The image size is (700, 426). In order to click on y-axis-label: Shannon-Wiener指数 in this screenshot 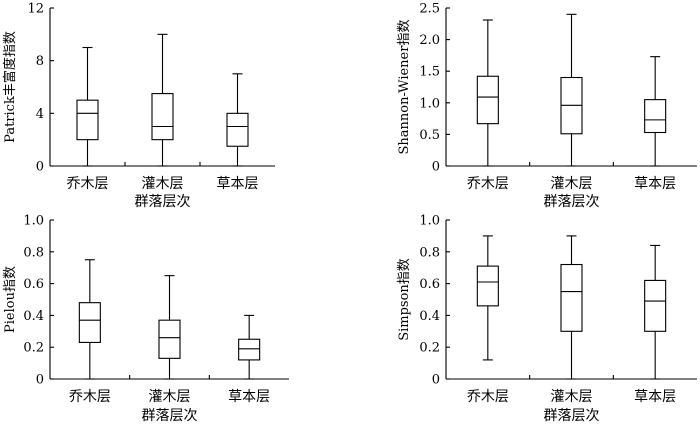, I will do `click(404, 87)`.